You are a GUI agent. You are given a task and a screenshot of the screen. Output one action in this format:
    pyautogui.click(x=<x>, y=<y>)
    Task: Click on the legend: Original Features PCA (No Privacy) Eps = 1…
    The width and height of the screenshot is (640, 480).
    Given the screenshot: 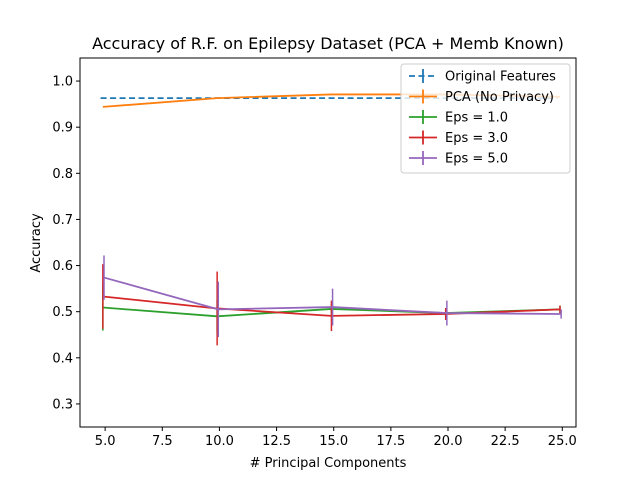 What is the action you would take?
    pyautogui.click(x=485, y=118)
    